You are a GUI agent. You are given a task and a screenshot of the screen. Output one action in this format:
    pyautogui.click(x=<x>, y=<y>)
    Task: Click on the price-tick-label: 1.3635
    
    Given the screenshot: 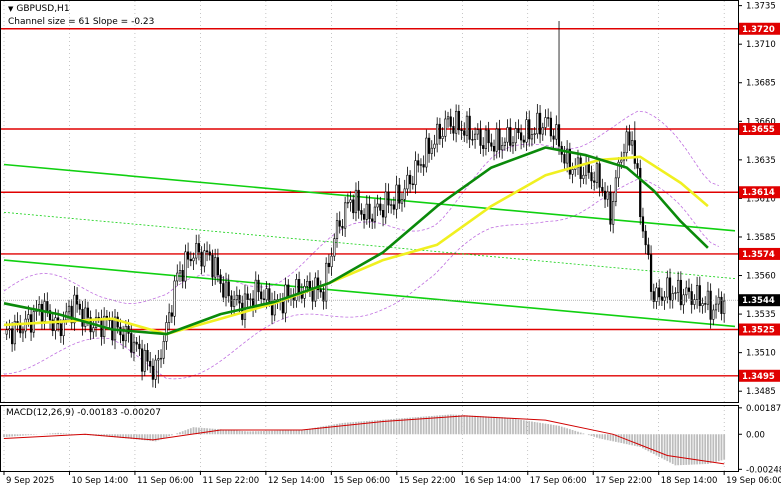 What is the action you would take?
    pyautogui.click(x=761, y=161)
    